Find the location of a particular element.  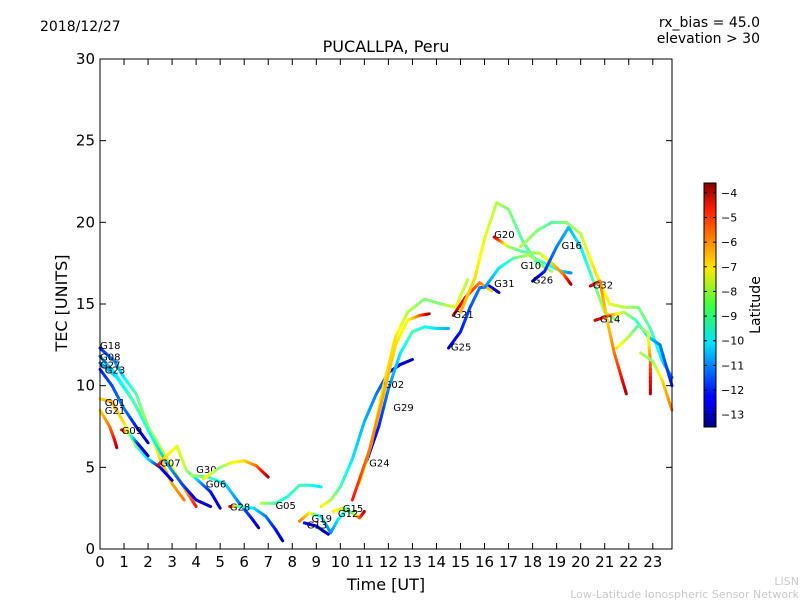

sat-track-G26 is located at coordinates (575, 273).